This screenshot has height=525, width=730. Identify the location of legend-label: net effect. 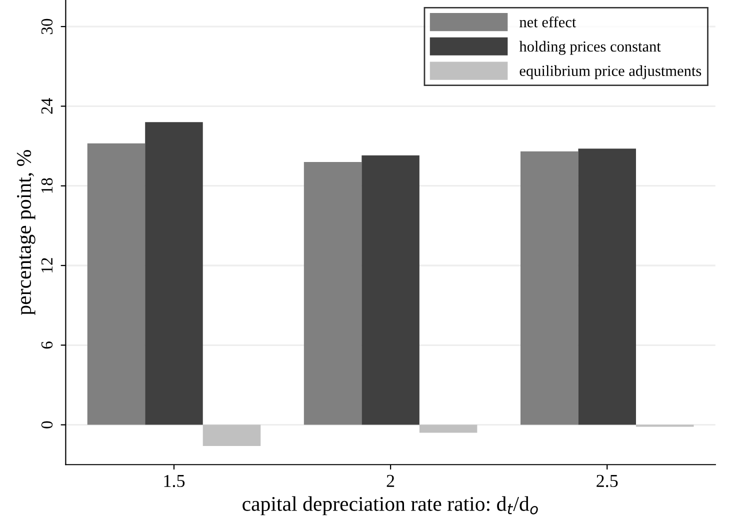
(548, 22).